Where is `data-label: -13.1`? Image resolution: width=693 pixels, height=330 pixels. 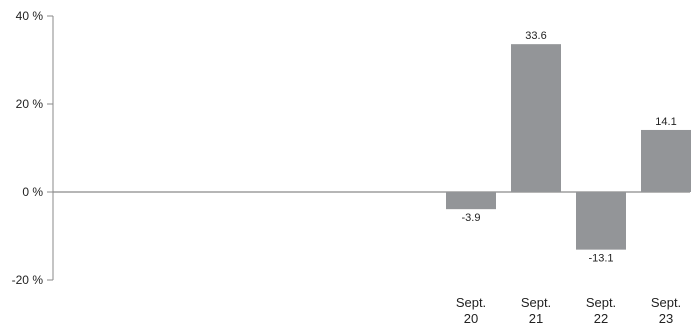
data-label: -13.1 is located at coordinates (600, 259).